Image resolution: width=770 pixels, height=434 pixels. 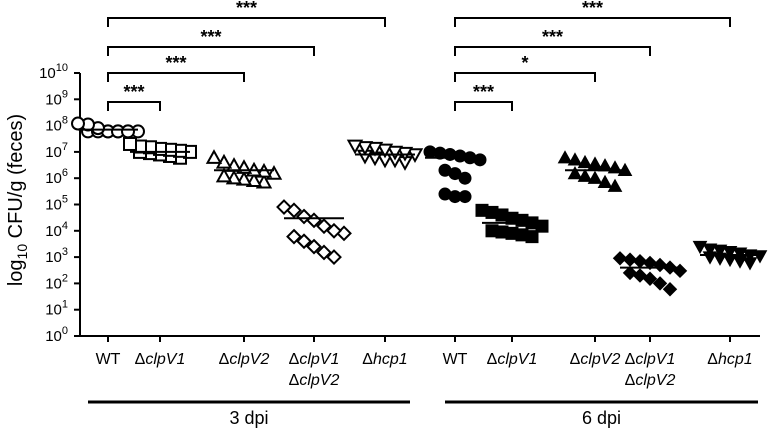 I want to click on y-axis-label: log10 CFU/g (feces), so click(x=17, y=200).